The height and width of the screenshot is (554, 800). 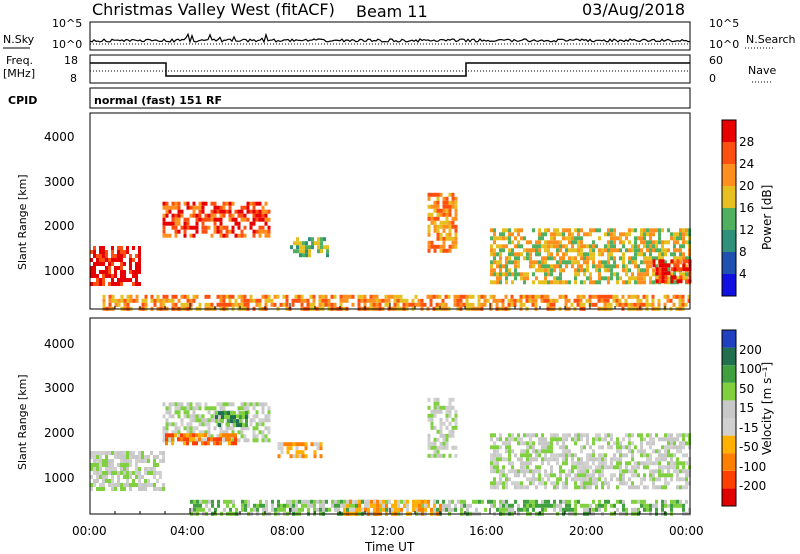 I want to click on nsky-label: N.Sky, so click(x=19, y=39).